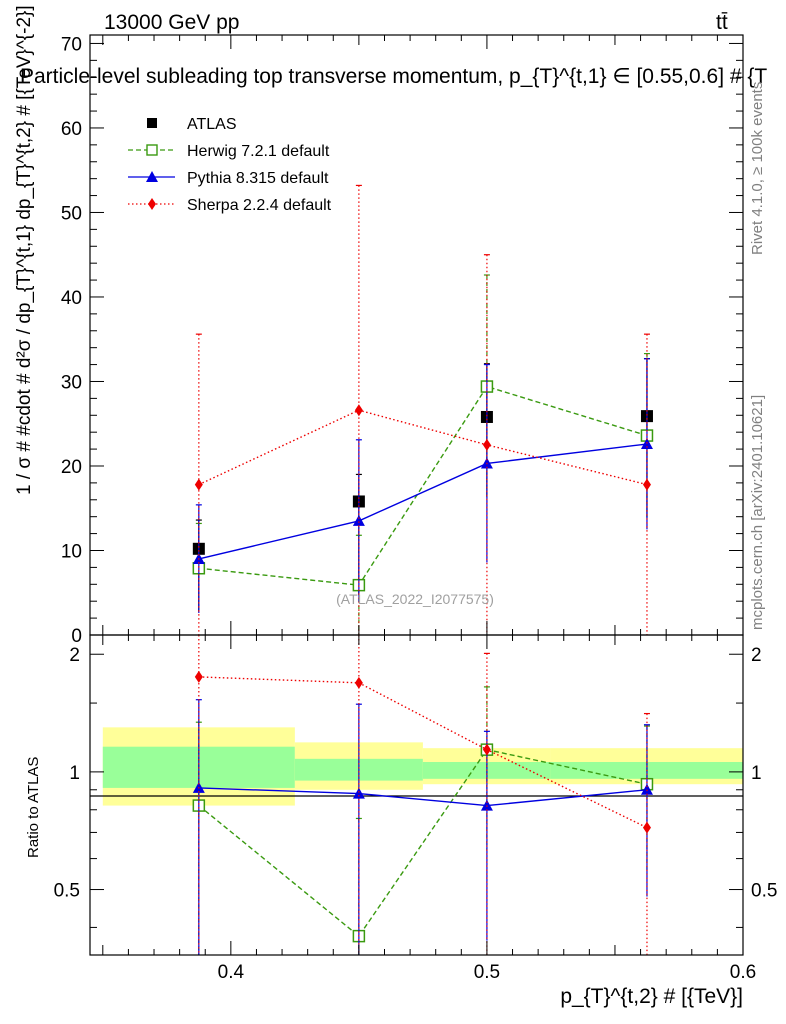 This screenshot has height=1024, width=786. I want to click on main-line-herwig, so click(423, 485).